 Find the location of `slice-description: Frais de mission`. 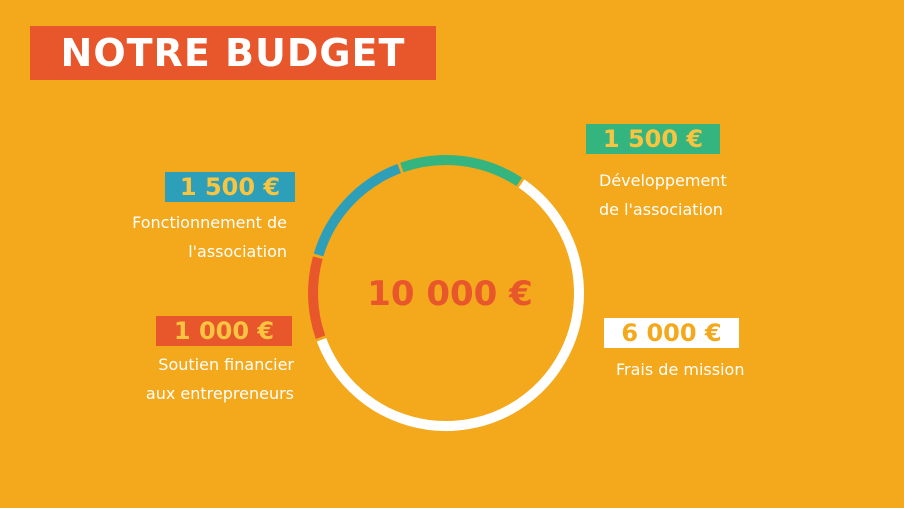

slice-description: Frais de mission is located at coordinates (680, 369).